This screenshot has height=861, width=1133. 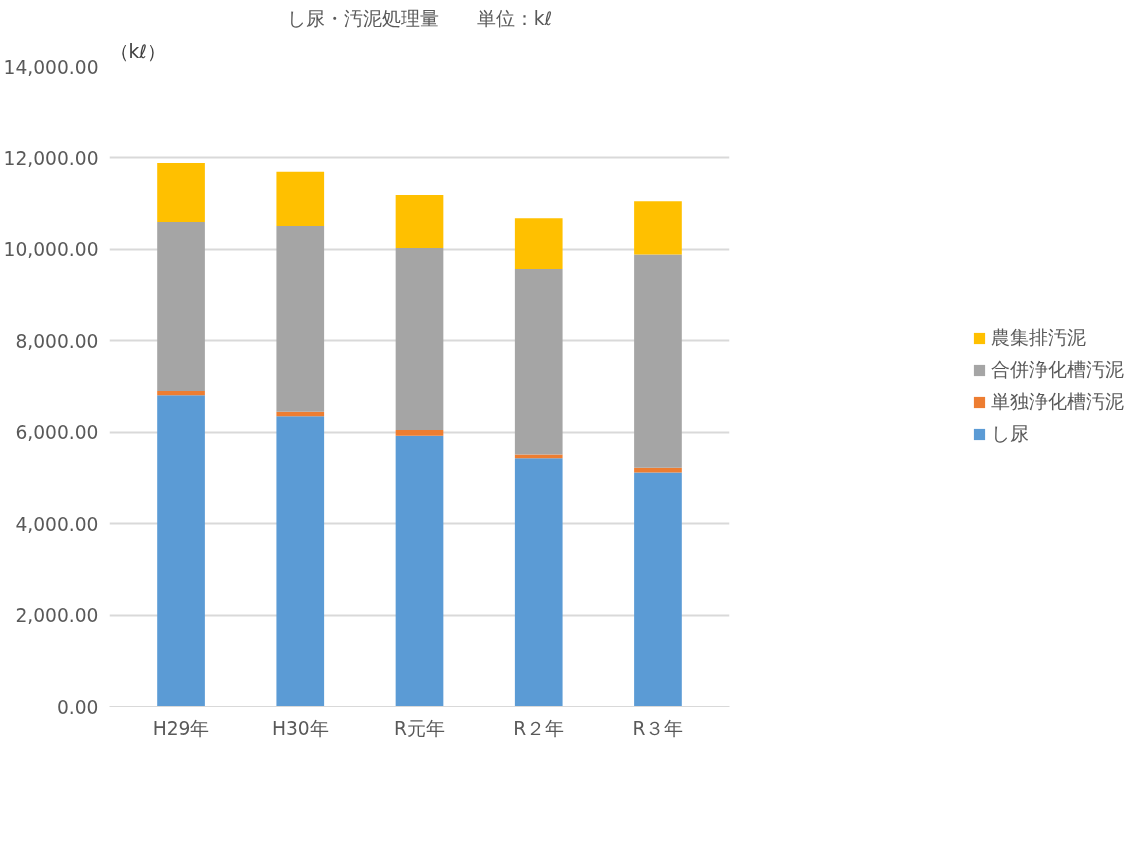 I want to click on y-tick-label: 4,000.00, so click(x=57, y=524).